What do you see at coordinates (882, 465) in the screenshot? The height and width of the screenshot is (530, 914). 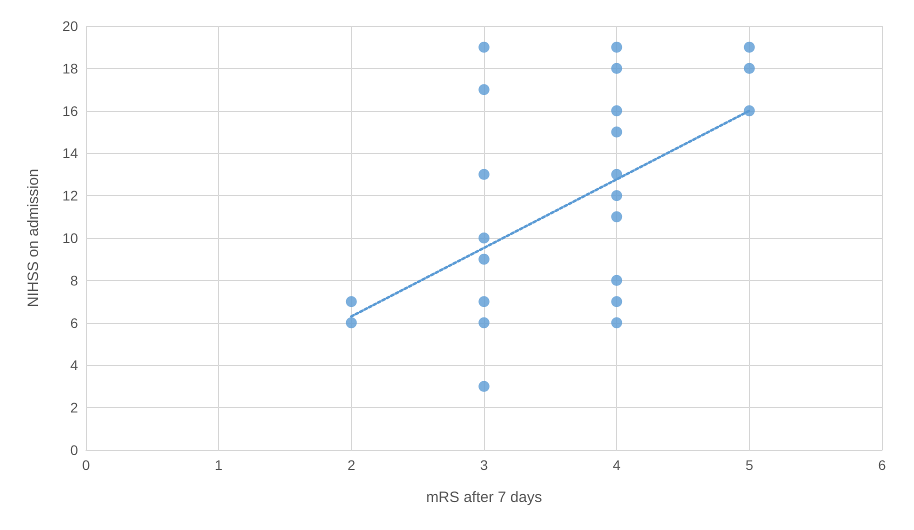 I see `x-tick-label: 6` at bounding box center [882, 465].